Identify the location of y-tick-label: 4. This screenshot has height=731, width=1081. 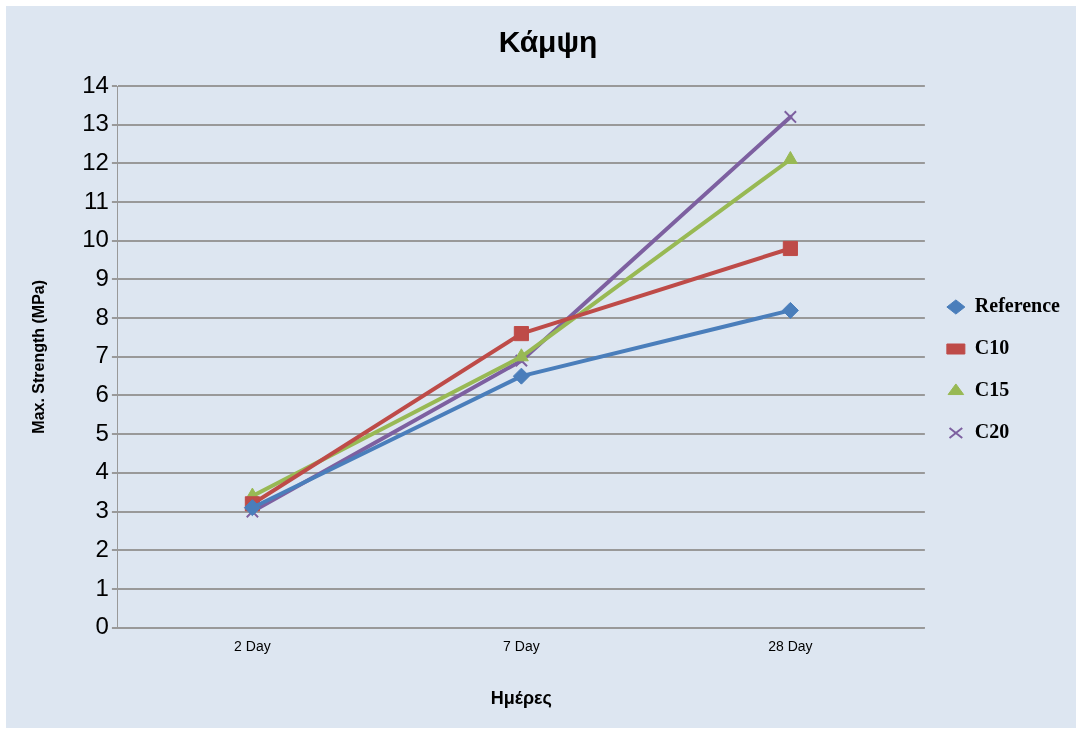
(102, 471).